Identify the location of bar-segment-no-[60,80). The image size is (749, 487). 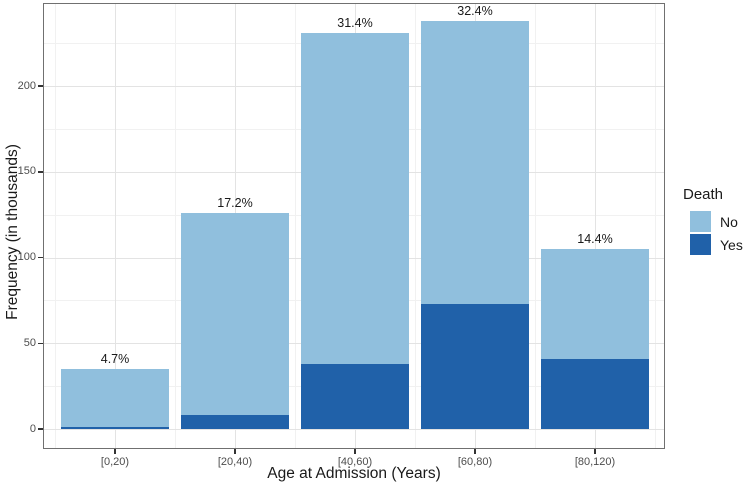
(475, 162).